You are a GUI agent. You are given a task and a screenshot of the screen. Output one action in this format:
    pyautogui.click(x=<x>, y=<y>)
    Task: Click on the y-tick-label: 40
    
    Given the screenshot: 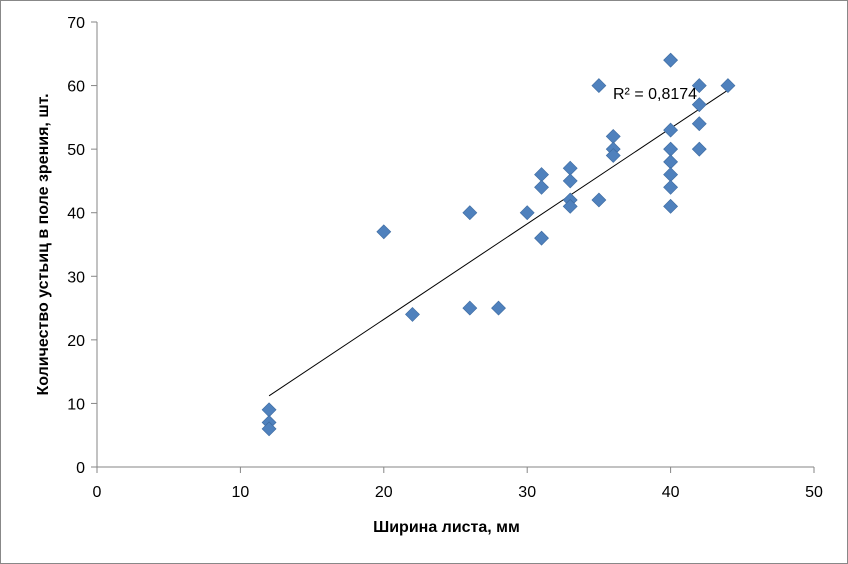 What is the action you would take?
    pyautogui.click(x=76, y=214)
    